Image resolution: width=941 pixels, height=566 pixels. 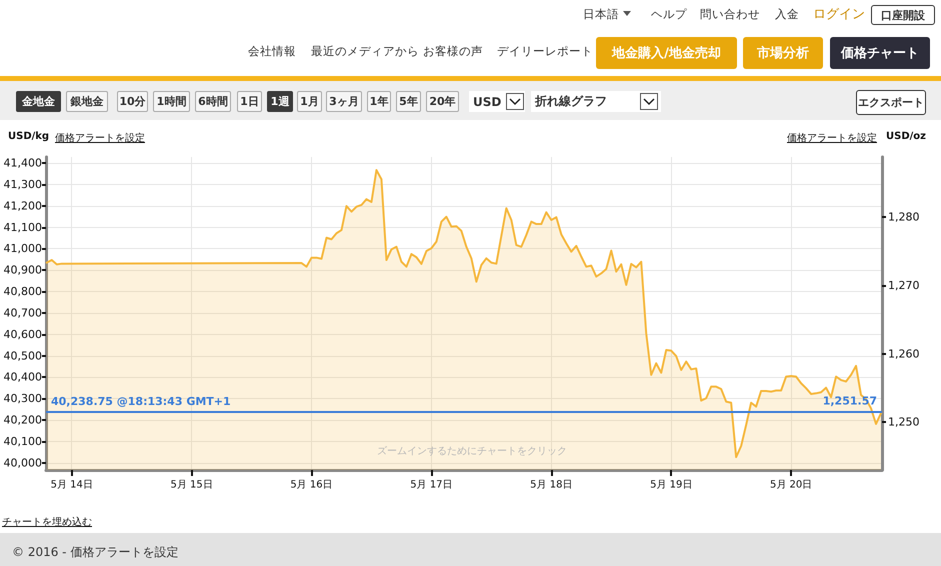 I want to click on x-tick-label: 5月 20日, so click(x=791, y=485).